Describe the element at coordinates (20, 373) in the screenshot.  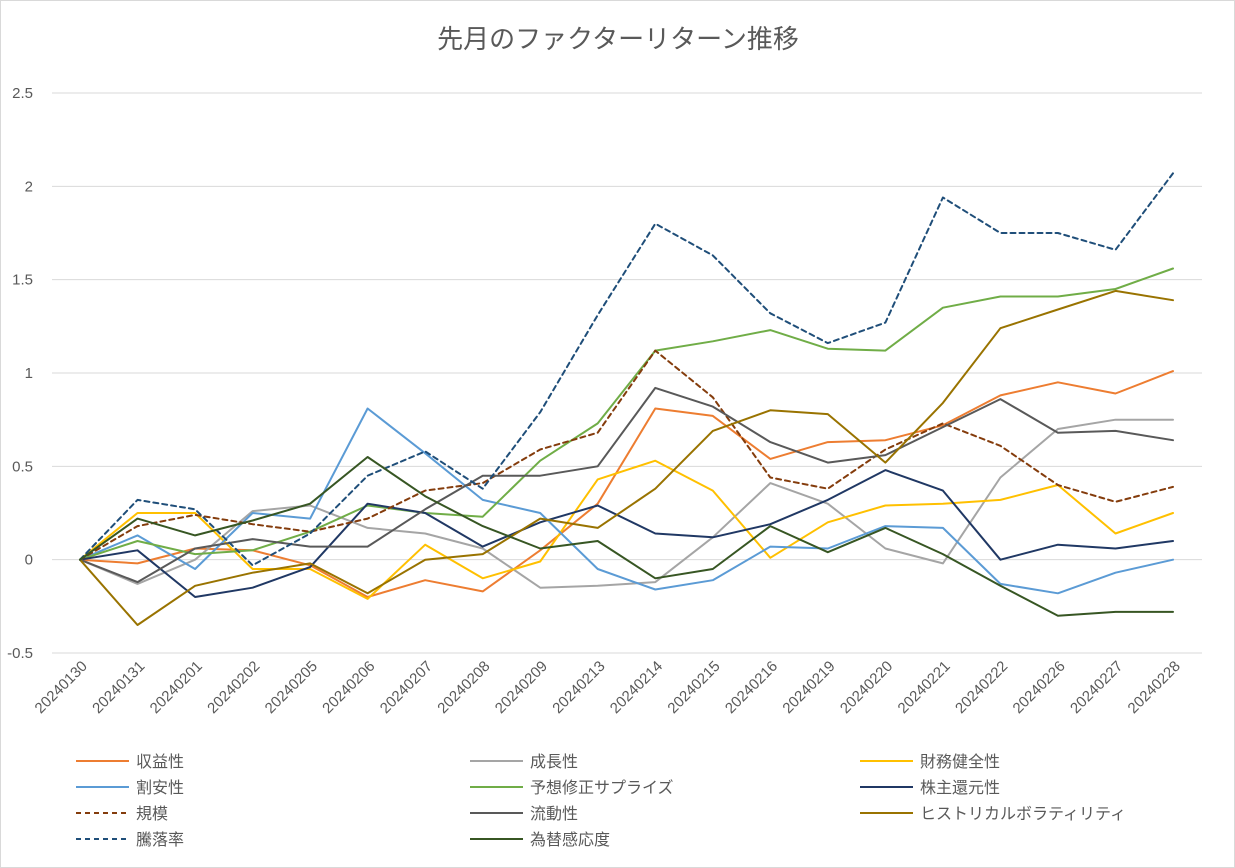
I see `y-axis-ticks: -0.5 0 0.5 1 1.5 2 2.5` at that location.